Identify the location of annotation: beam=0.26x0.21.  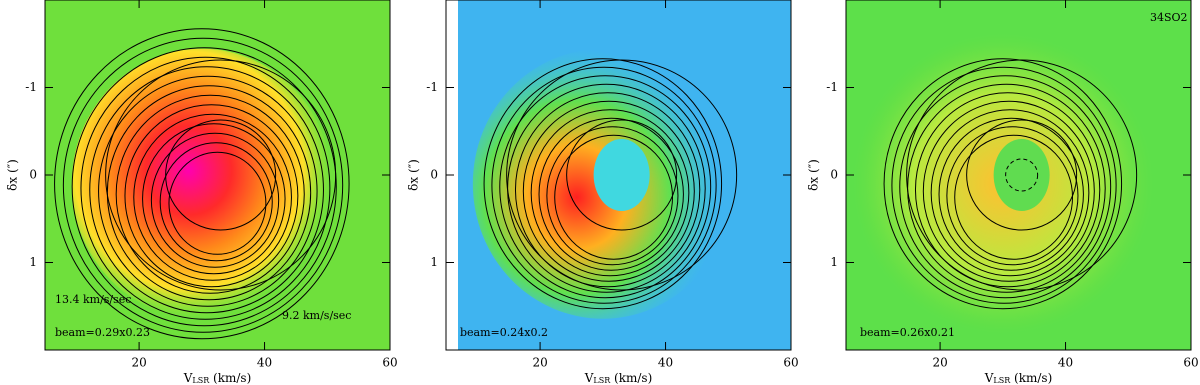
(907, 332).